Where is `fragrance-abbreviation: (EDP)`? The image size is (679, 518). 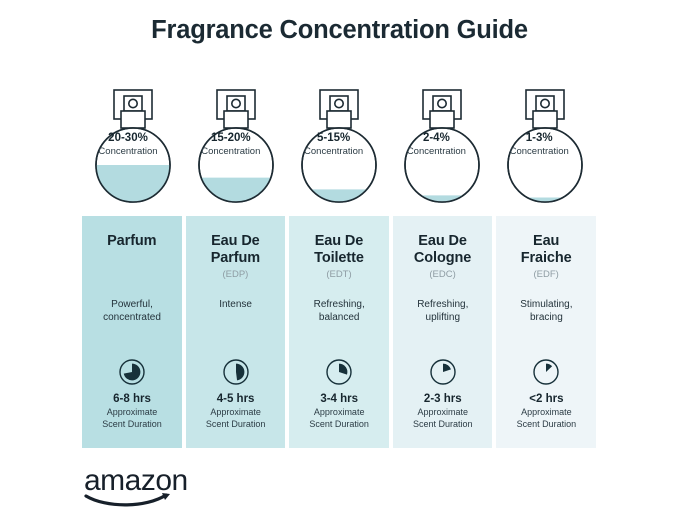
fragrance-abbreviation: (EDP) is located at coordinates (235, 274).